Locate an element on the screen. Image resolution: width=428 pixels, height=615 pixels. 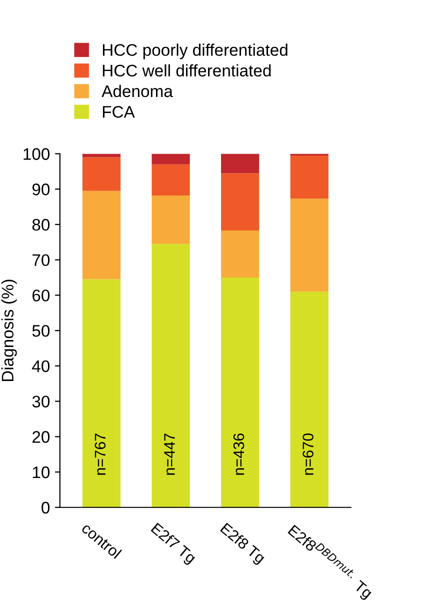
annotation: n=670 is located at coordinates (308, 454).